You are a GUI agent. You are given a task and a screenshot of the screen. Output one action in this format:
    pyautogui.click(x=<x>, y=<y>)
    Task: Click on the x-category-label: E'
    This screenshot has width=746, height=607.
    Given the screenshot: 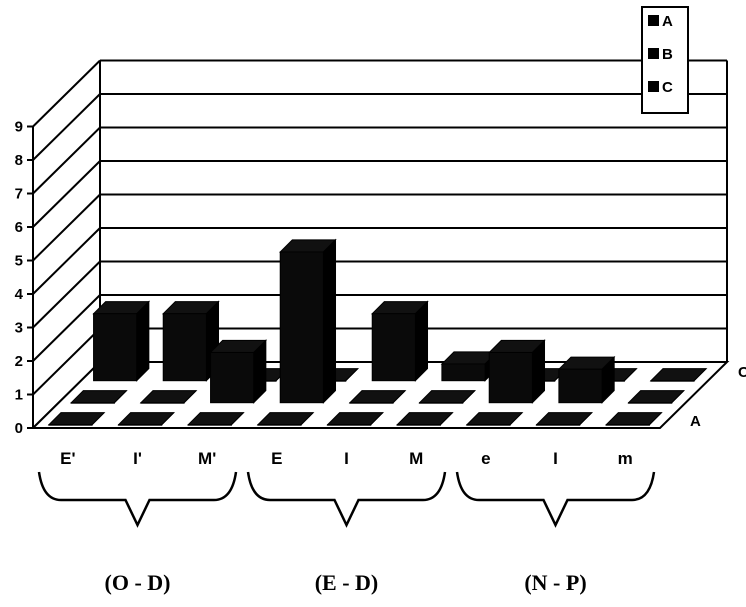 What is the action you would take?
    pyautogui.click(x=67, y=458)
    